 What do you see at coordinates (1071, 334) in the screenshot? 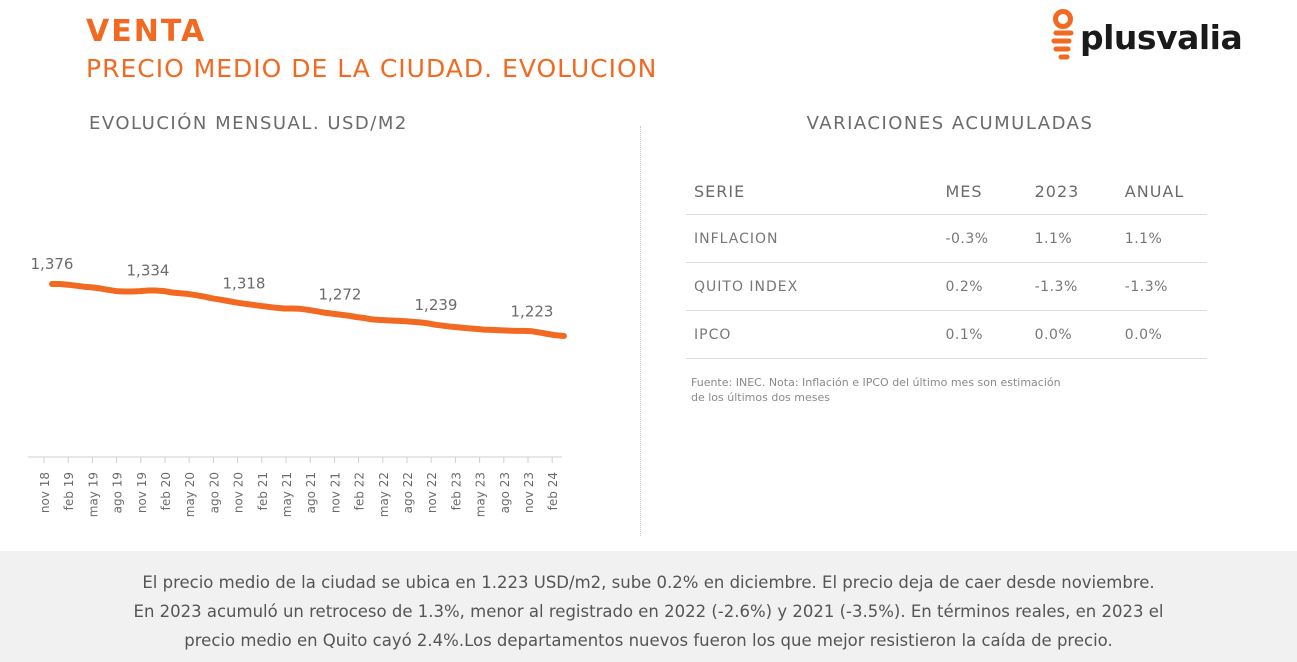
I see `cell-2023: 0.0%` at bounding box center [1071, 334].